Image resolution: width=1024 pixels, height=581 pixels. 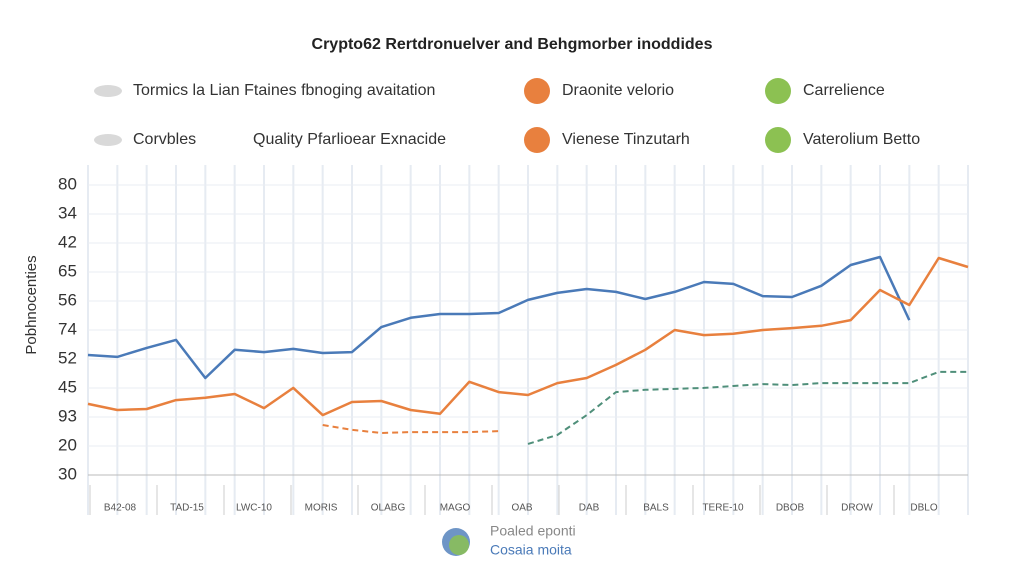 I want to click on legend-label: Quality Pfarlioear Exnacide, so click(x=349, y=139).